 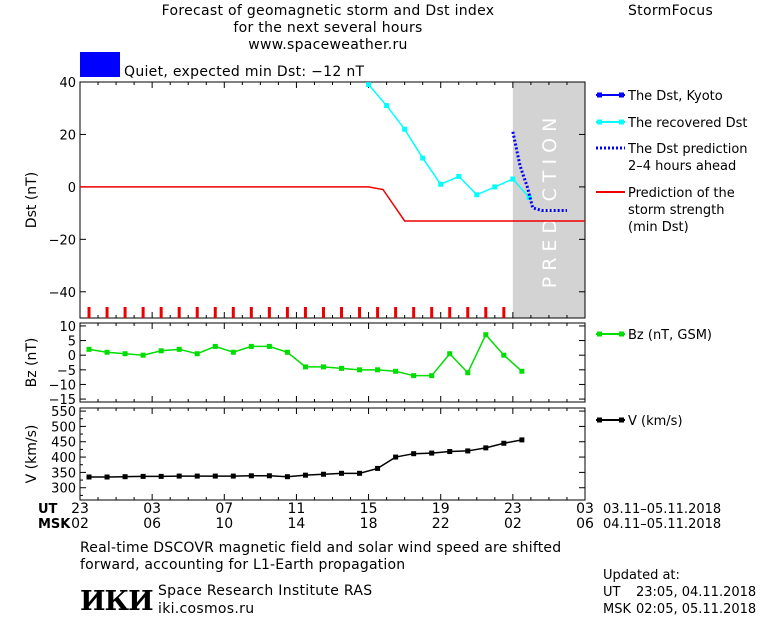 What do you see at coordinates (62, 400) in the screenshot?
I see `y-tick-label: −15` at bounding box center [62, 400].